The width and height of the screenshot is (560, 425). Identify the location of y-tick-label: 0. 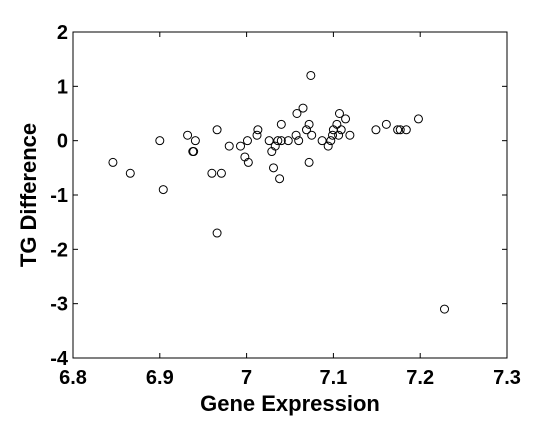
(62, 142).